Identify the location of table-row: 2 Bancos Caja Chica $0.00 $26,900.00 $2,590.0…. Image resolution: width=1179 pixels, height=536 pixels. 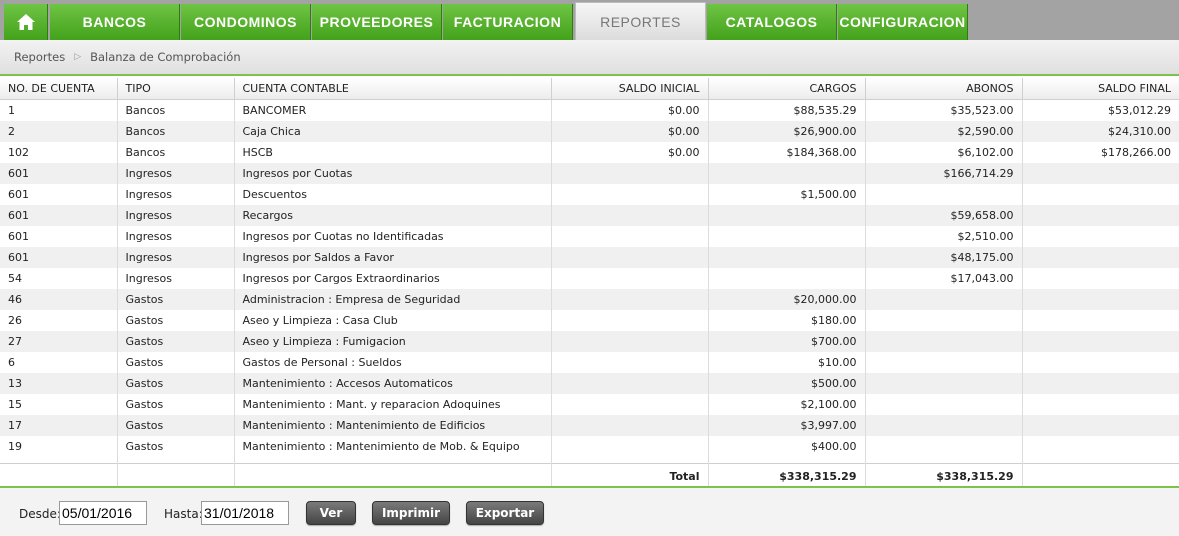
(589, 131).